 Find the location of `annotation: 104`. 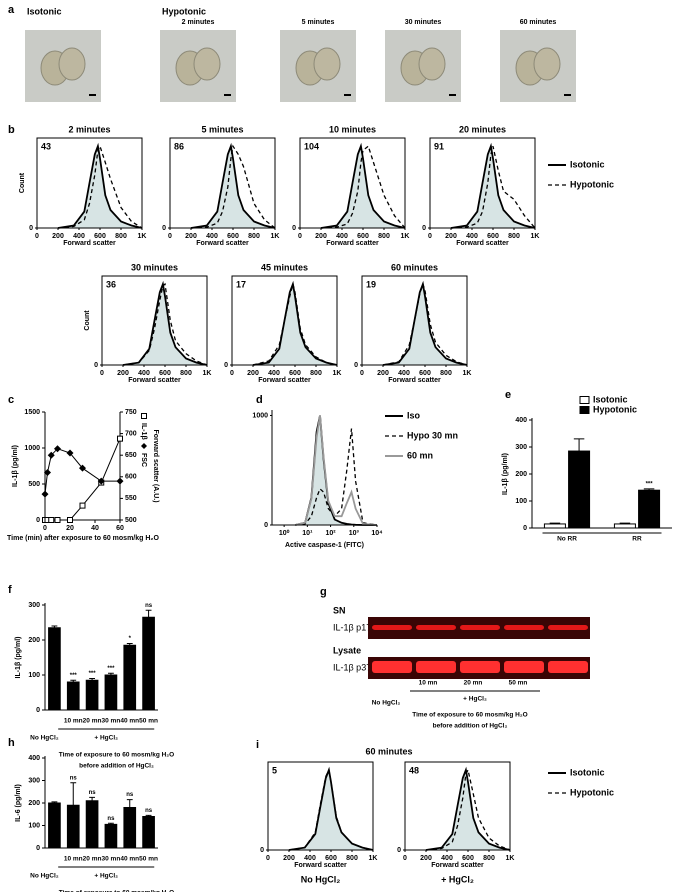

annotation: 104 is located at coordinates (311, 146).